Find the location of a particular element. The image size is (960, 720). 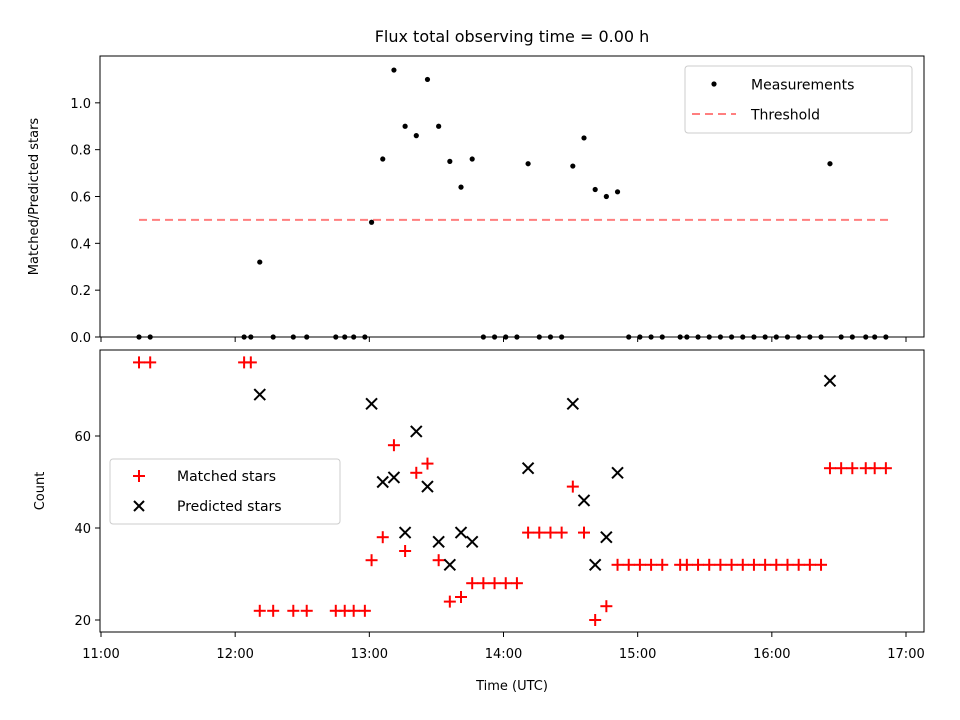

bottom-panel-y-ticks: 20 40 60 is located at coordinates (87, 529).